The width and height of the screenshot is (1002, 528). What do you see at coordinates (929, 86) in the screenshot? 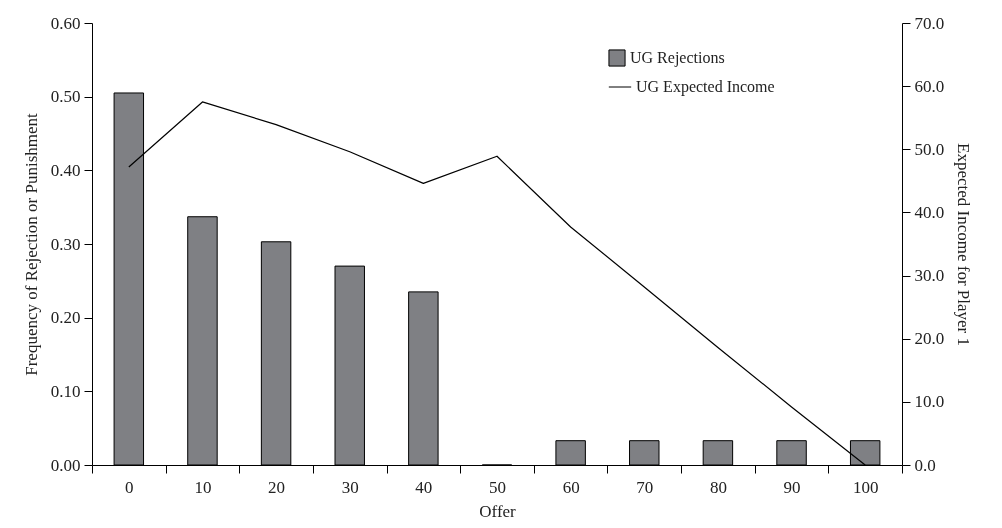
I see `y2-tick-label: 60.0` at bounding box center [929, 86].